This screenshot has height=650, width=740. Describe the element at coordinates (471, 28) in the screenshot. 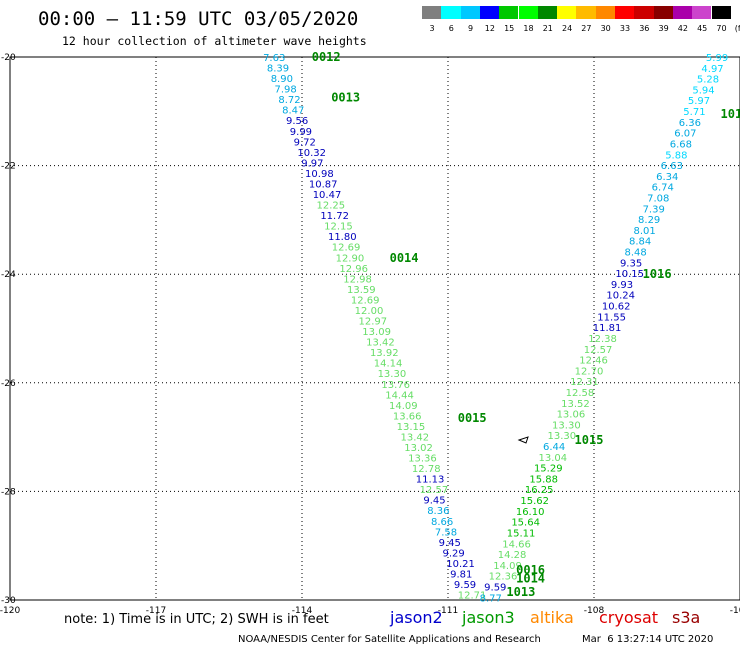

I see `colorbar-label: 9` at that location.